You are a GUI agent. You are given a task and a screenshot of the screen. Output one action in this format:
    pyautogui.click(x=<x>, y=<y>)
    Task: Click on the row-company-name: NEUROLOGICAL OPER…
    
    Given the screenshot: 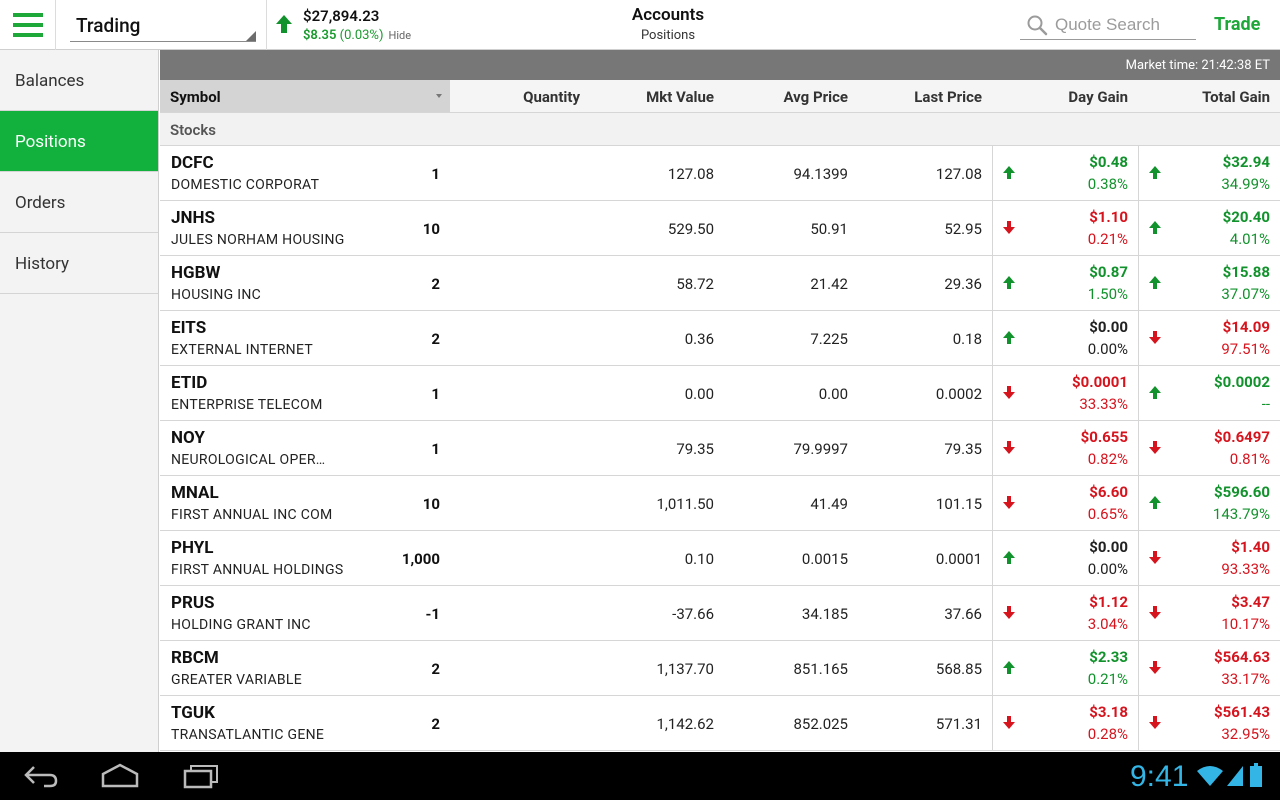 What is the action you would take?
    pyautogui.click(x=248, y=460)
    